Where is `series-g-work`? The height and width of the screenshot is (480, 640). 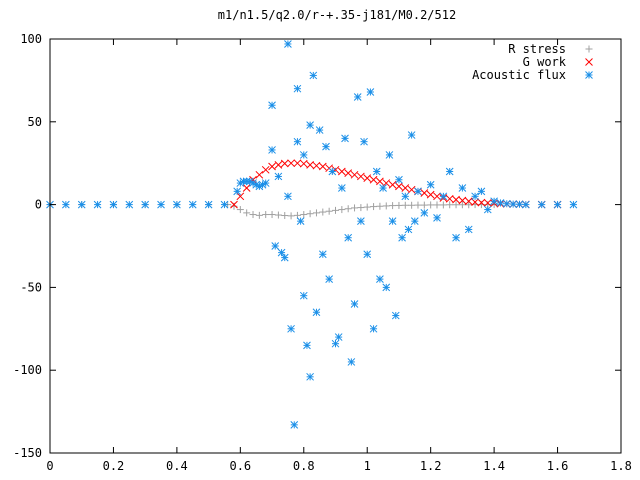
series-g-work is located at coordinates (396, 184).